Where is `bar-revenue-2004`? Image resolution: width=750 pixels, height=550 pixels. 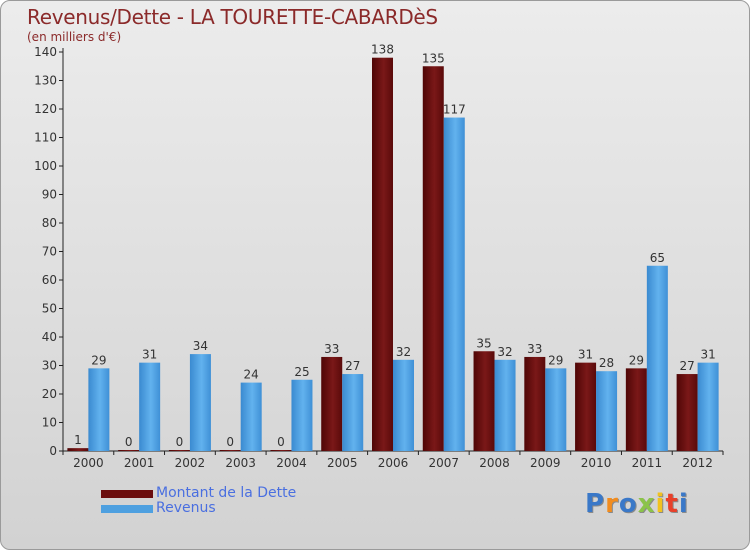 bar-revenue-2004 is located at coordinates (302, 415).